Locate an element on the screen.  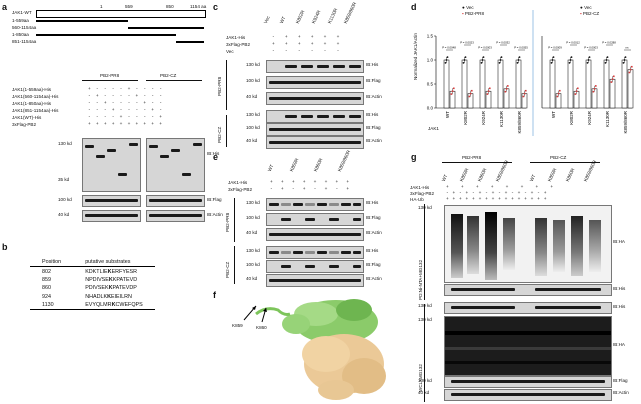
panel-label-b: b is located at coordinates (5, 247).